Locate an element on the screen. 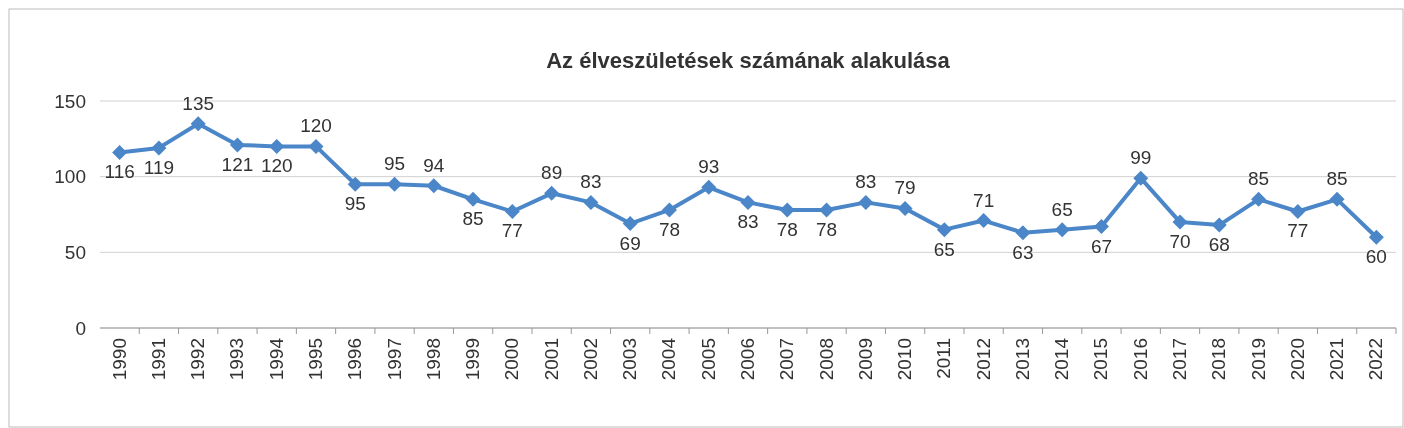 This screenshot has width=1404, height=428. x-tick-label: 2021 is located at coordinates (1337, 359).